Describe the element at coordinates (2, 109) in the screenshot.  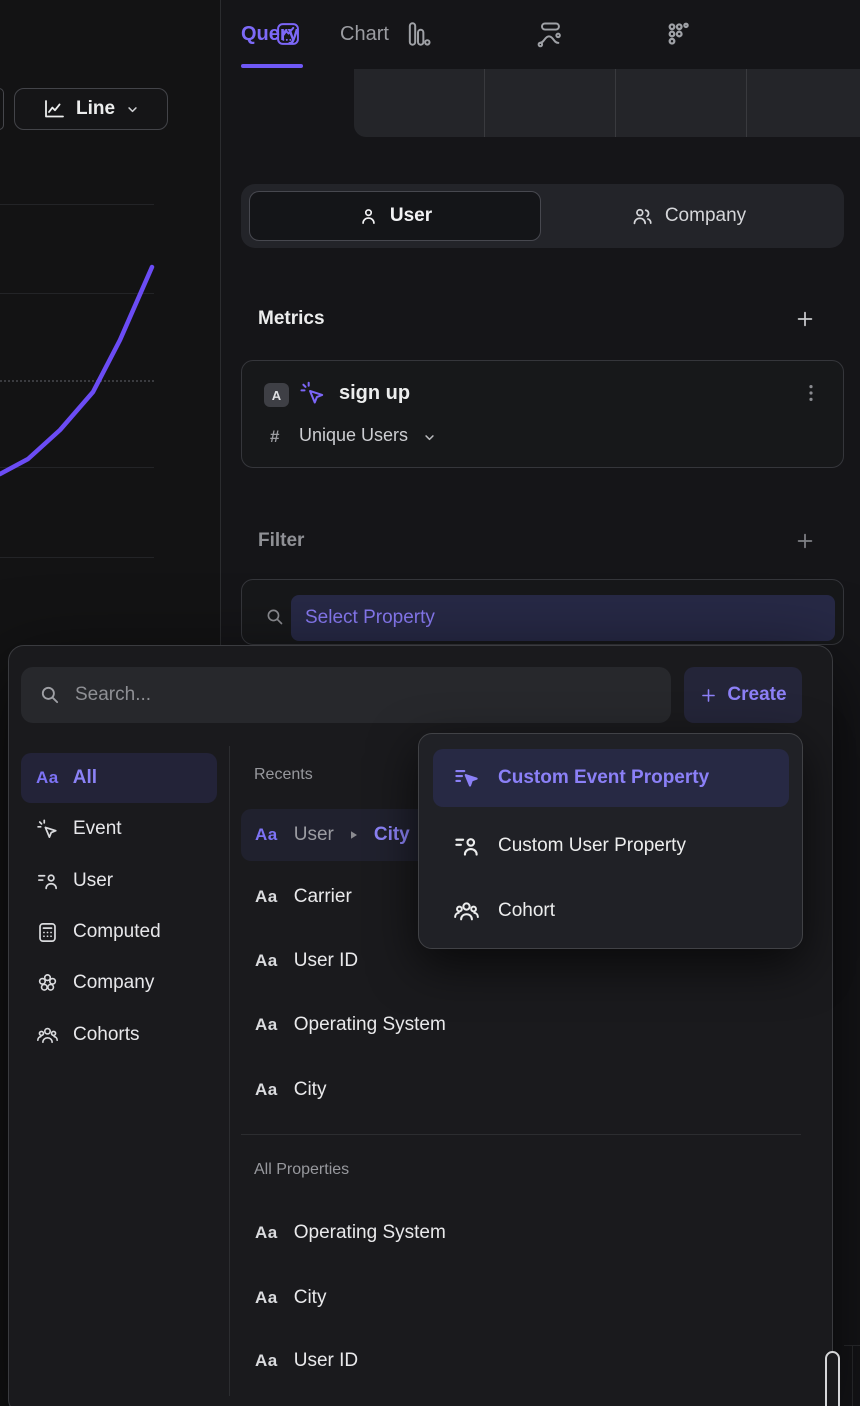
I see `cropped-button-fragment` at that location.